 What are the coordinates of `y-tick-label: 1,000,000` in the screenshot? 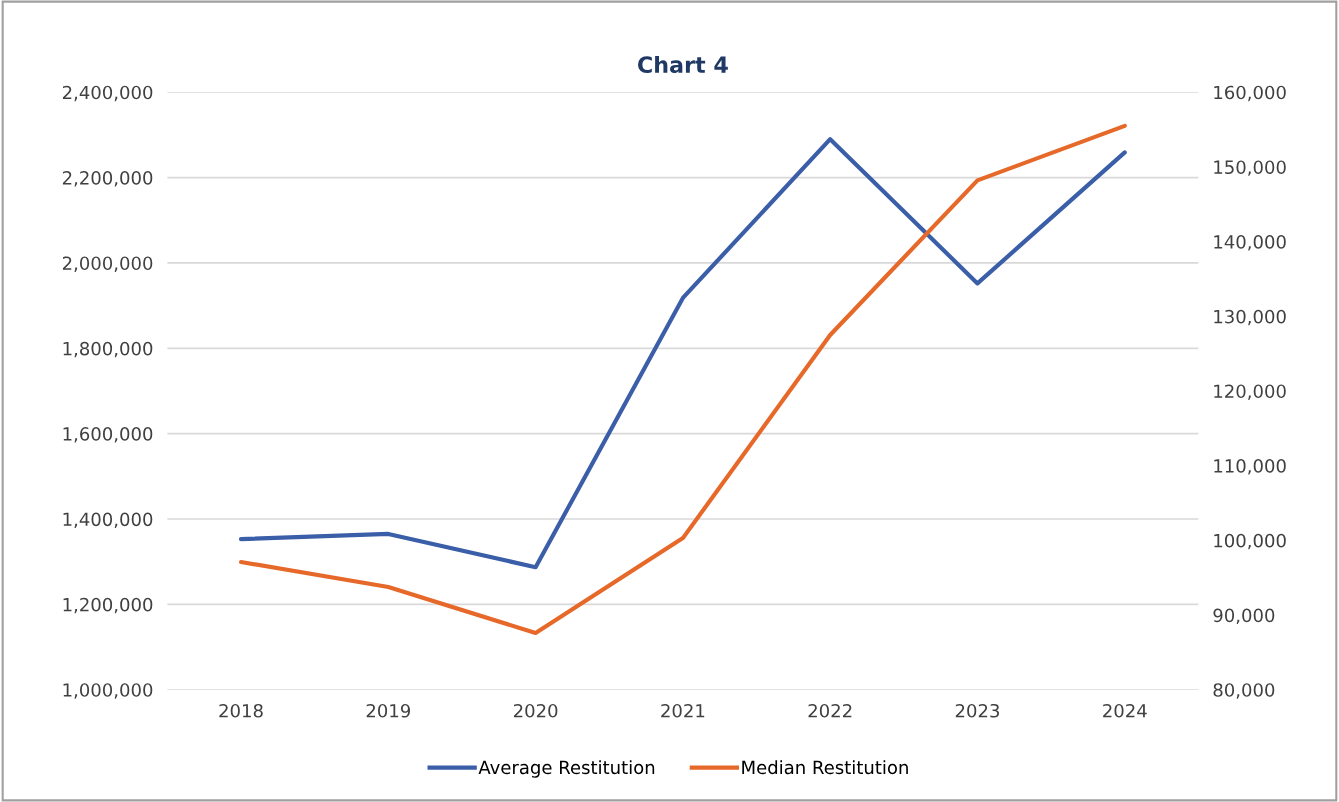 It's located at (108, 691).